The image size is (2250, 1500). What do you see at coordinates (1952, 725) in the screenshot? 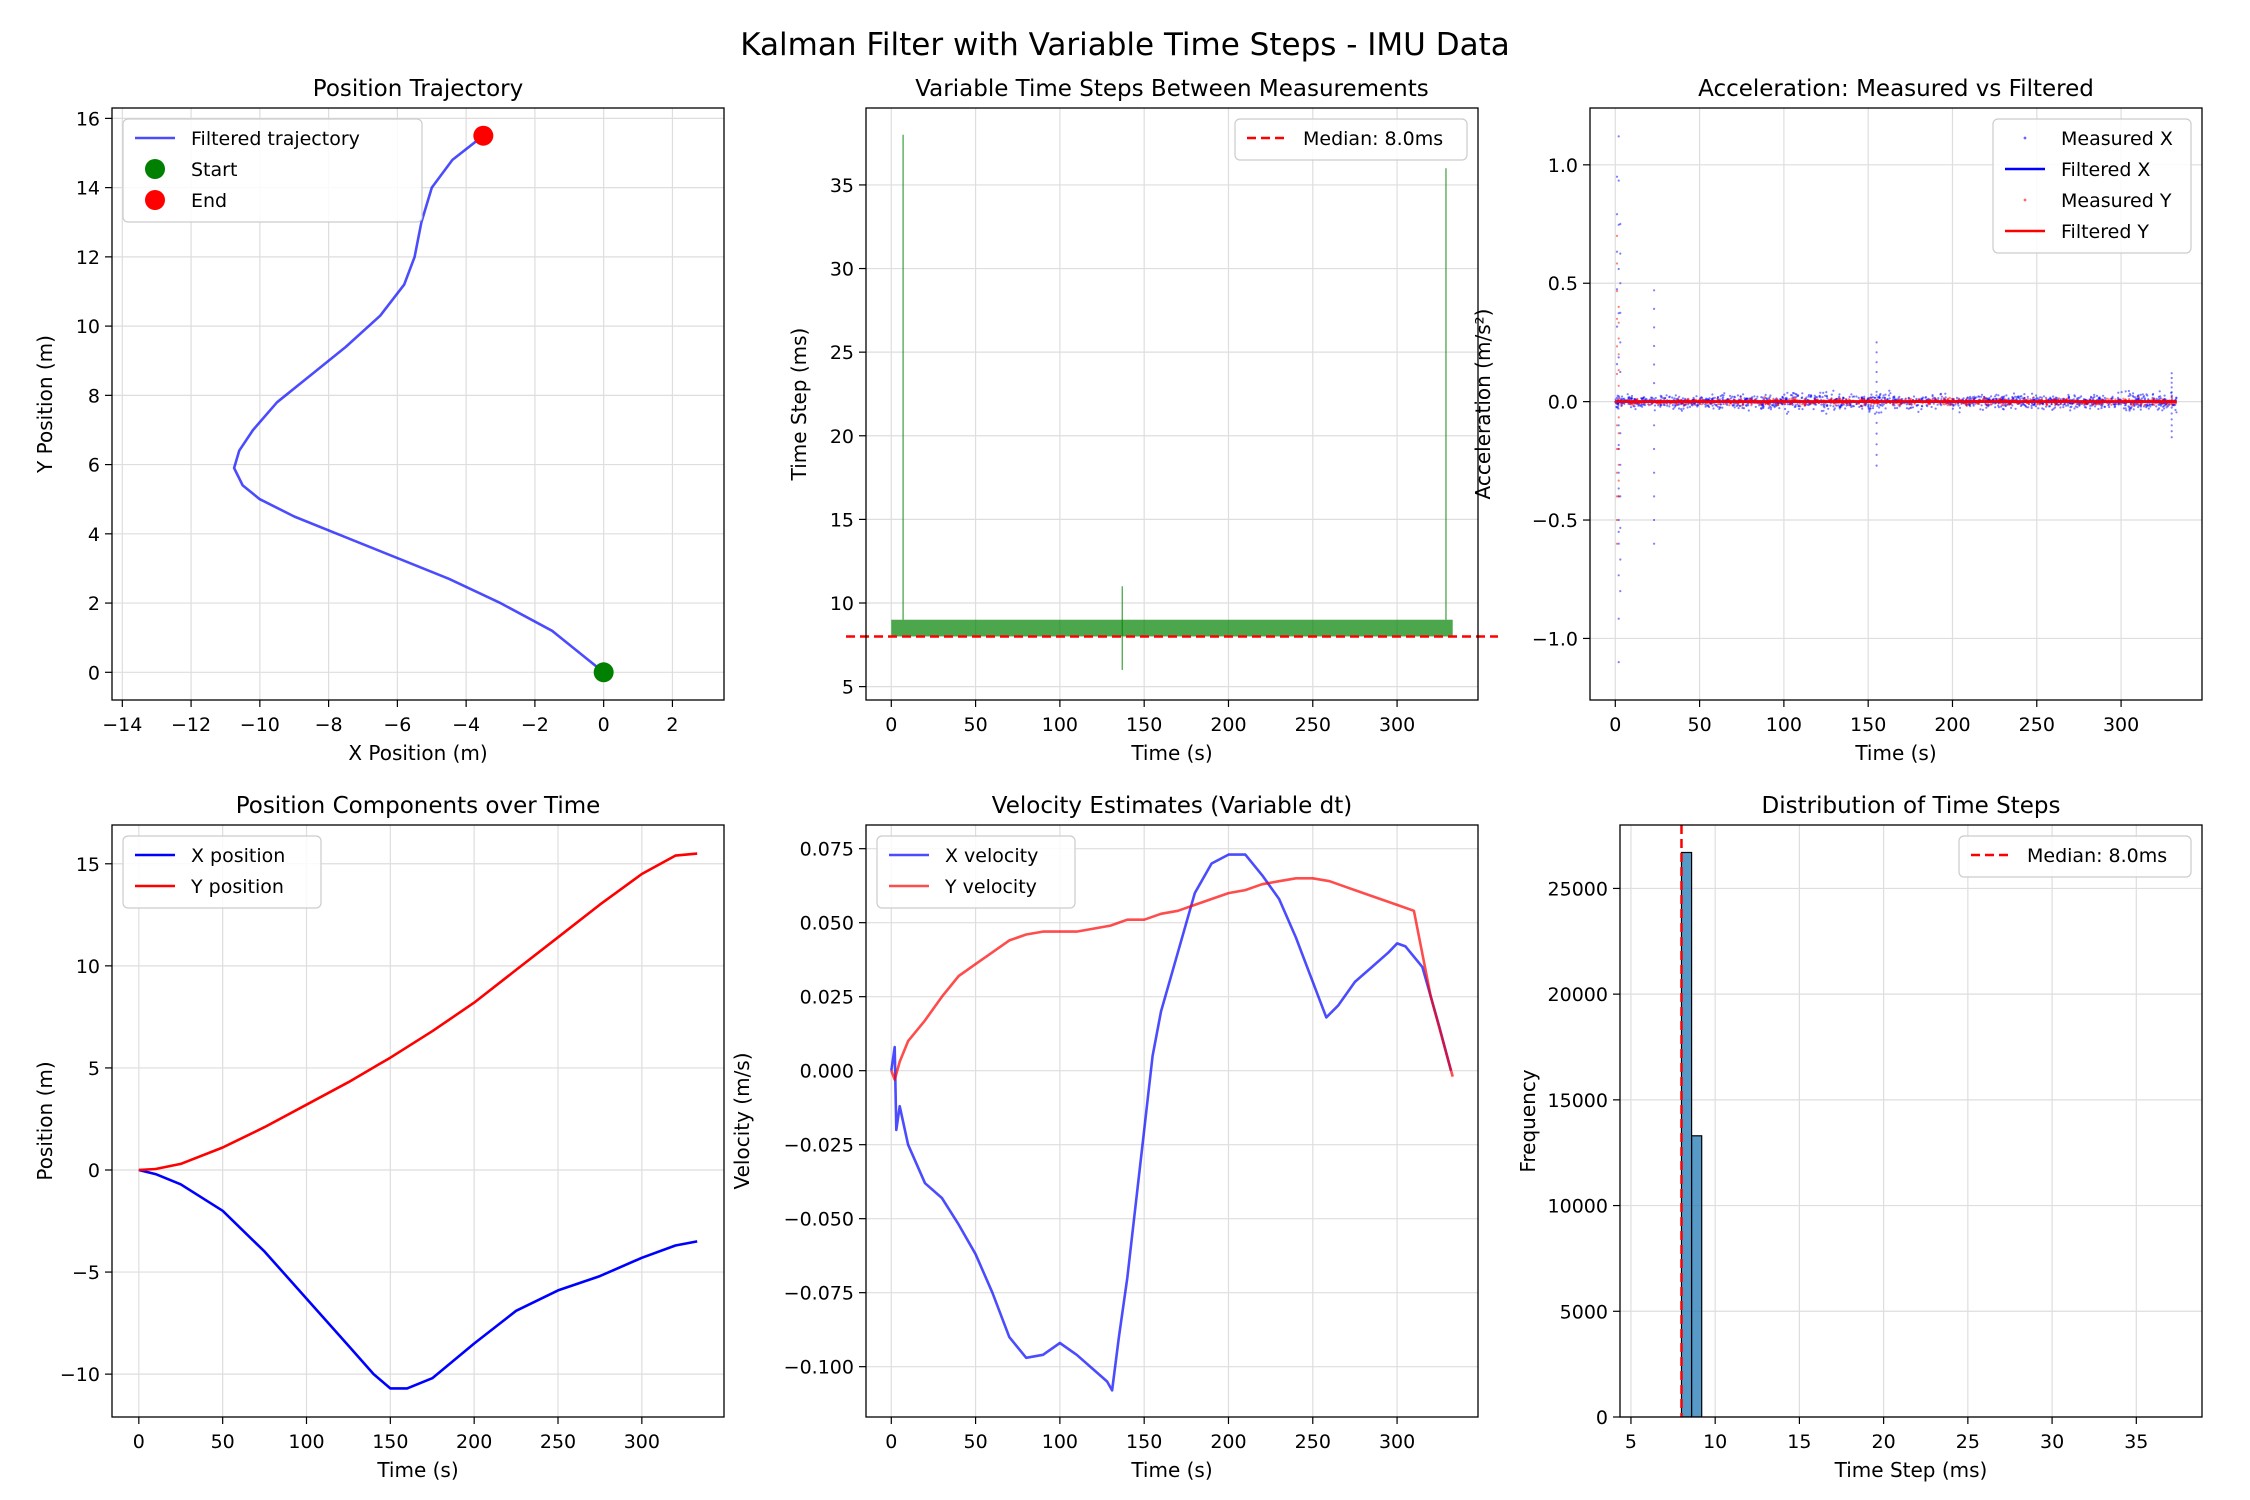
I see `x-tick-label: 200` at bounding box center [1952, 725].